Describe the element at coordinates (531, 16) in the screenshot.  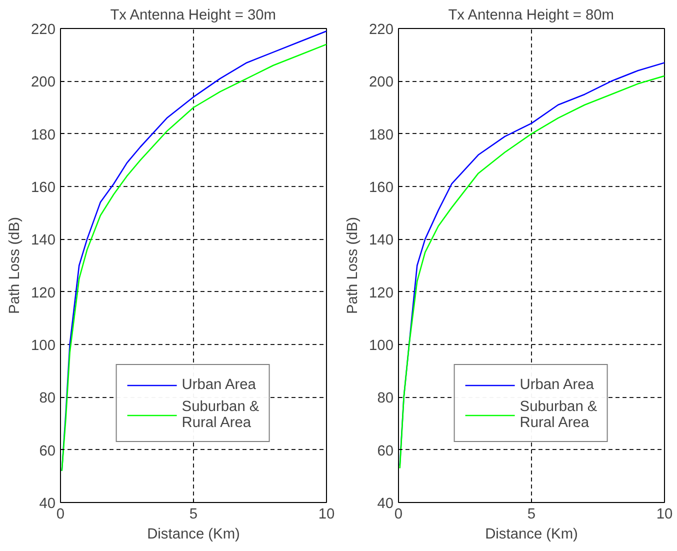
I see `chart-title: Tx Antenna Height = 80m` at that location.